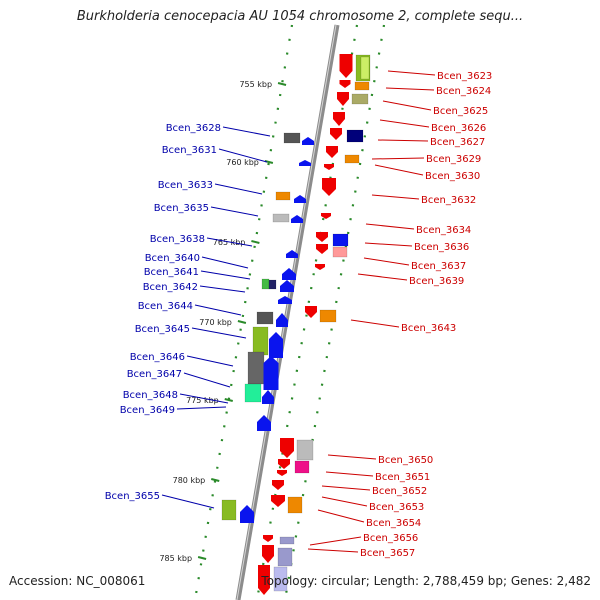 The height and width of the screenshot is (600, 600). What do you see at coordinates (457, 142) in the screenshot?
I see `gene-label: Bcen_3627` at bounding box center [457, 142].